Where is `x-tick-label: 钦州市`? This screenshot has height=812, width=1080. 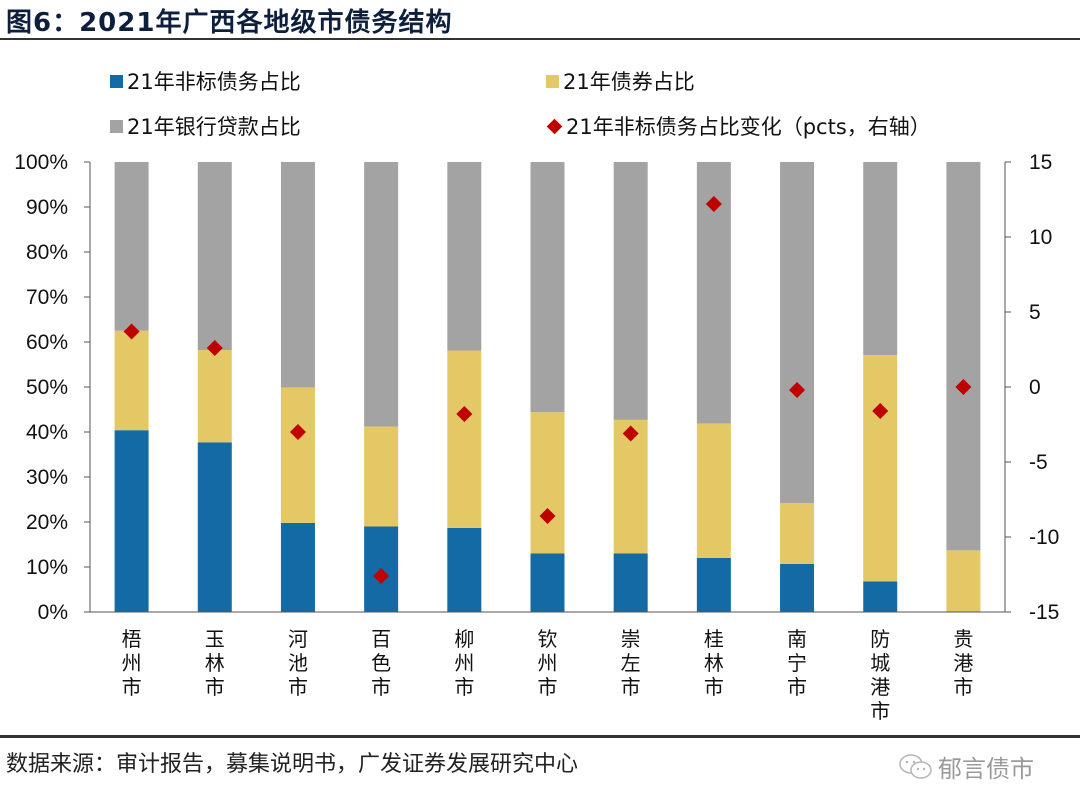 x-tick-label: 钦州市 is located at coordinates (548, 663).